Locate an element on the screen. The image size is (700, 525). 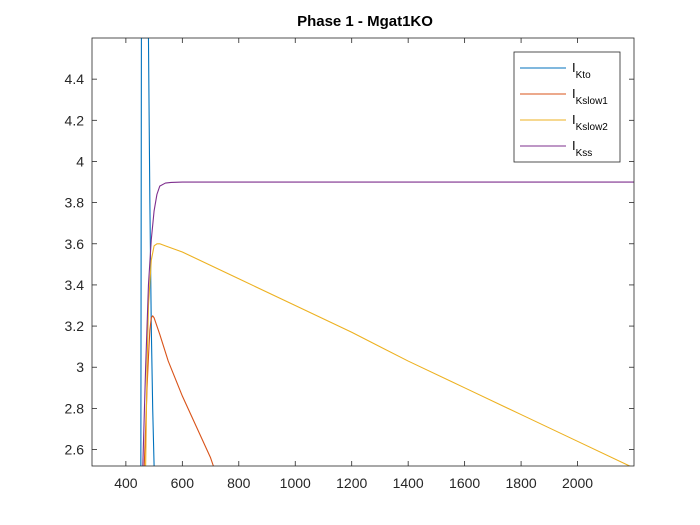
y-tick-label: 2.6 is located at coordinates (75, 450).